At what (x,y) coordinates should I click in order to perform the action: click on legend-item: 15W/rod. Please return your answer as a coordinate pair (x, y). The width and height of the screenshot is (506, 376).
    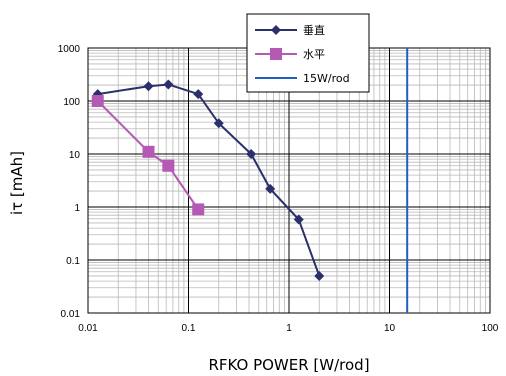
    Looking at the image, I should click on (302, 78).